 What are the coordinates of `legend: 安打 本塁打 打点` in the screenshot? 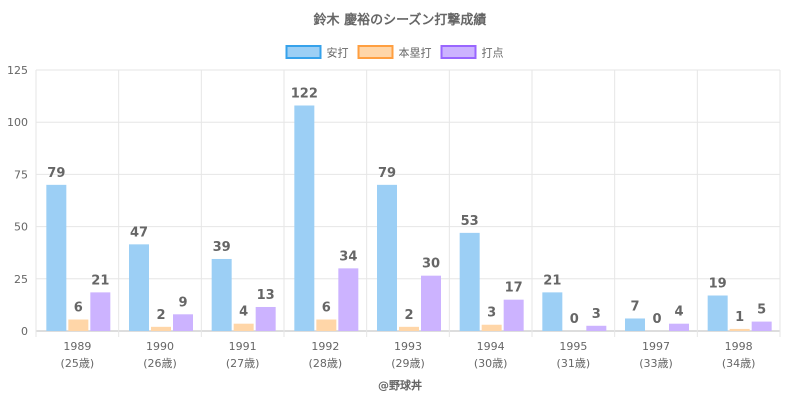 It's located at (394, 52).